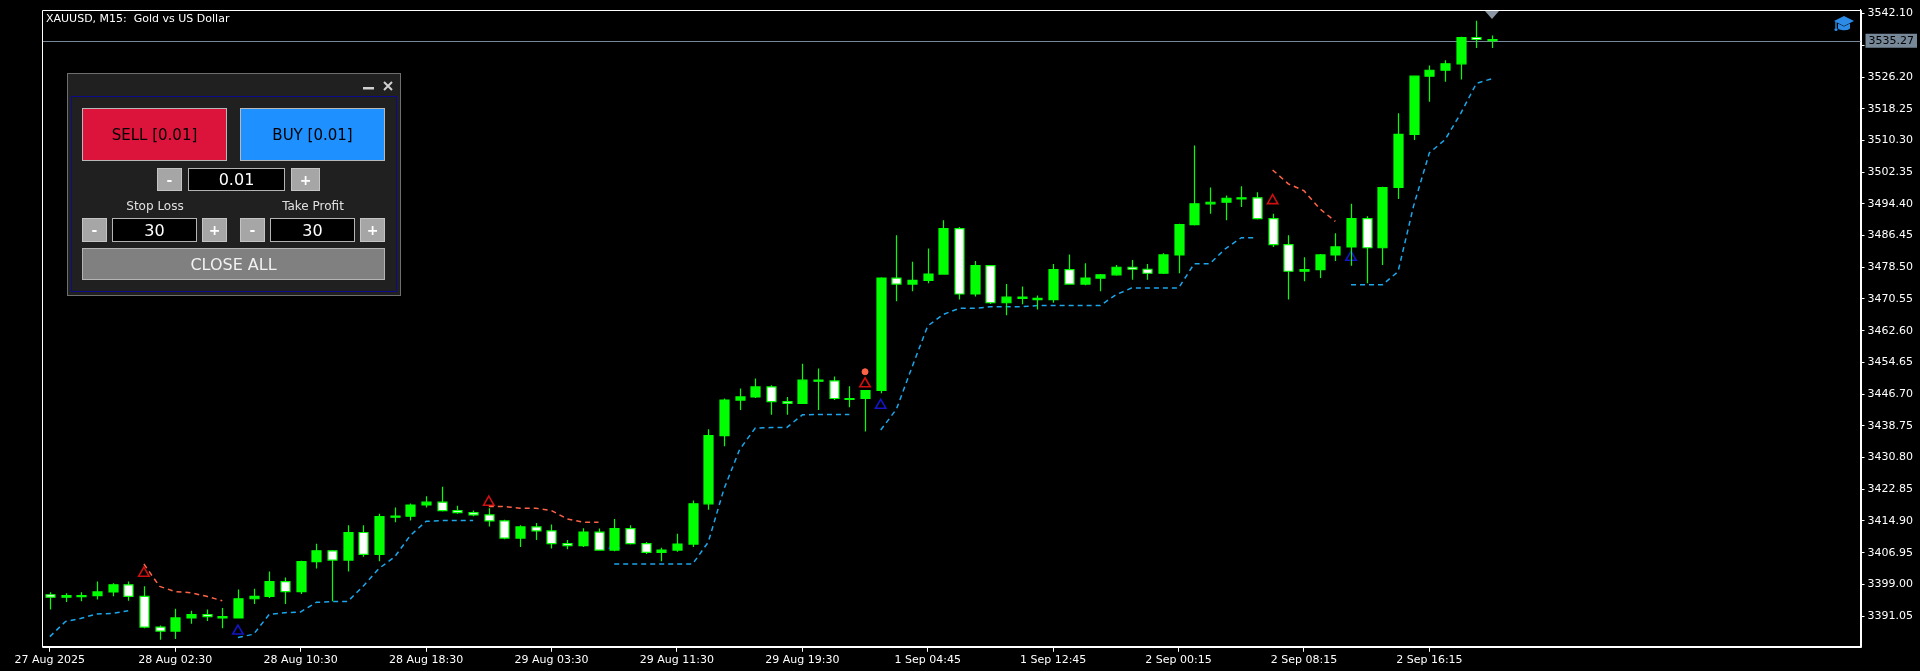  Describe the element at coordinates (50, 660) in the screenshot. I see `x-tick-label: 27 Aug 2025` at that location.